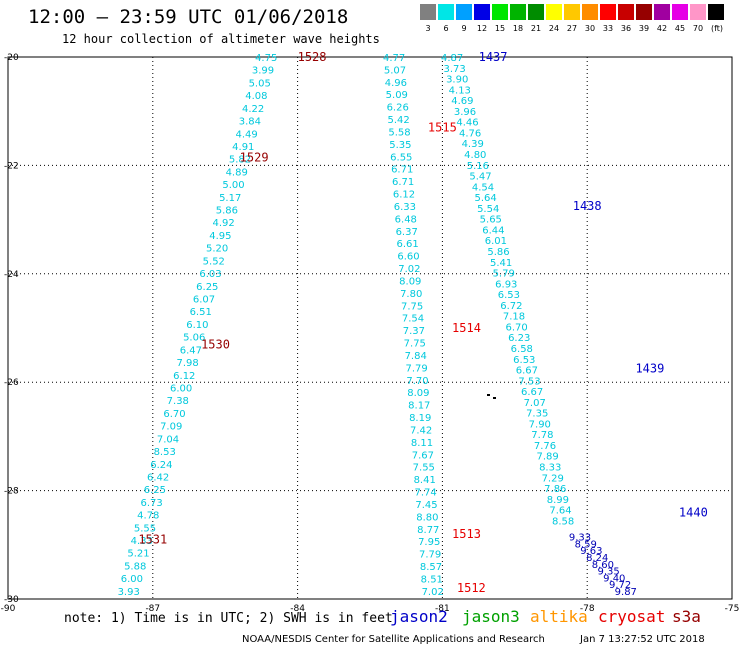  Describe the element at coordinates (297, 609) in the screenshot. I see `lon-tick-label: -84` at that location.